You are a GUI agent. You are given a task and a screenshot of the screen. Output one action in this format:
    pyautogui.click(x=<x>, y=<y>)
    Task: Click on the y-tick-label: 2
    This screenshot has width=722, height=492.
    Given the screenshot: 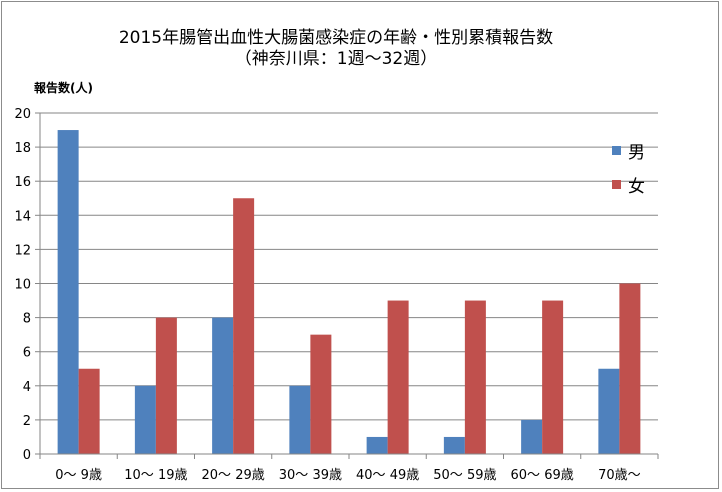 What is the action you would take?
    pyautogui.click(x=27, y=421)
    